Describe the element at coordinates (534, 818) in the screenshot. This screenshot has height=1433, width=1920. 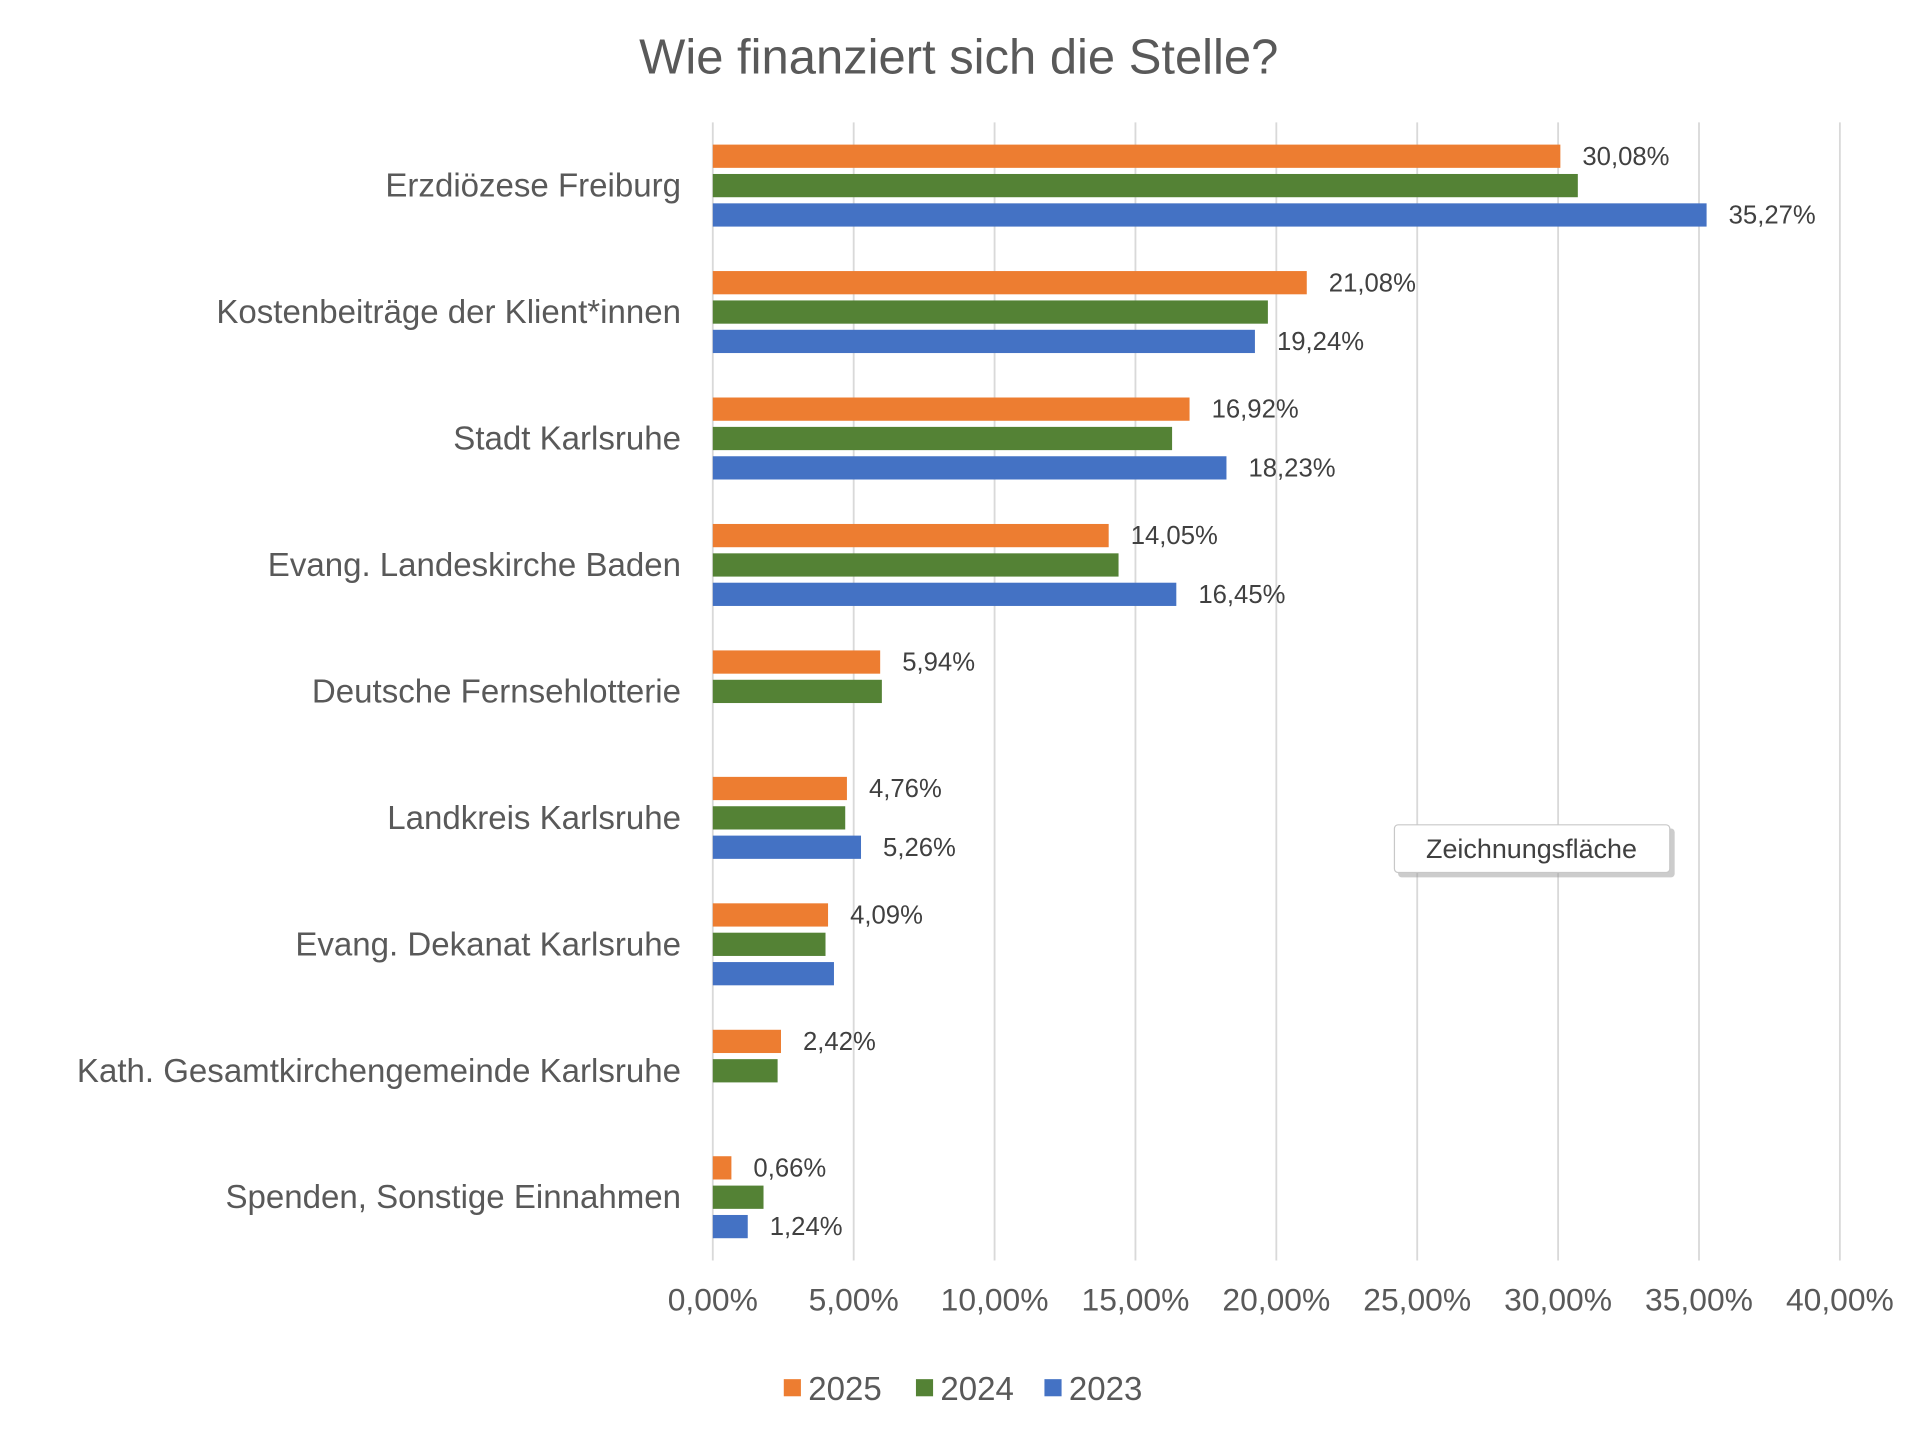
I see `category-label: Landkreis Karlsruhe` at that location.